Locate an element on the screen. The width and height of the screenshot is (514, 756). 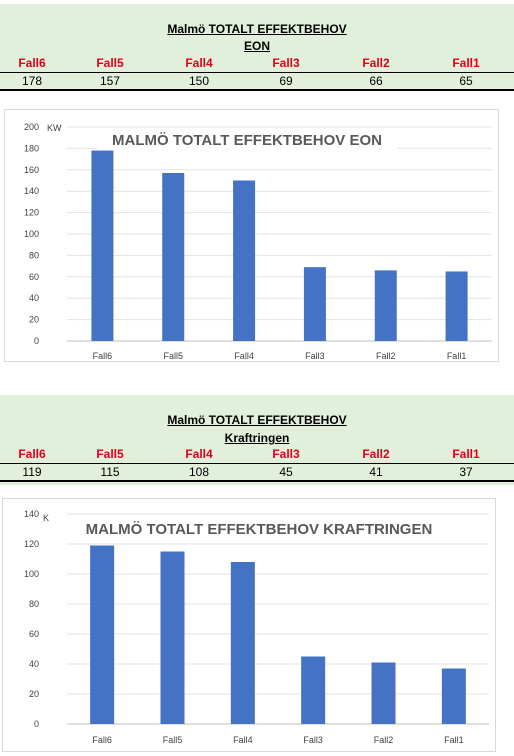
value-cell: 41 is located at coordinates (376, 472).